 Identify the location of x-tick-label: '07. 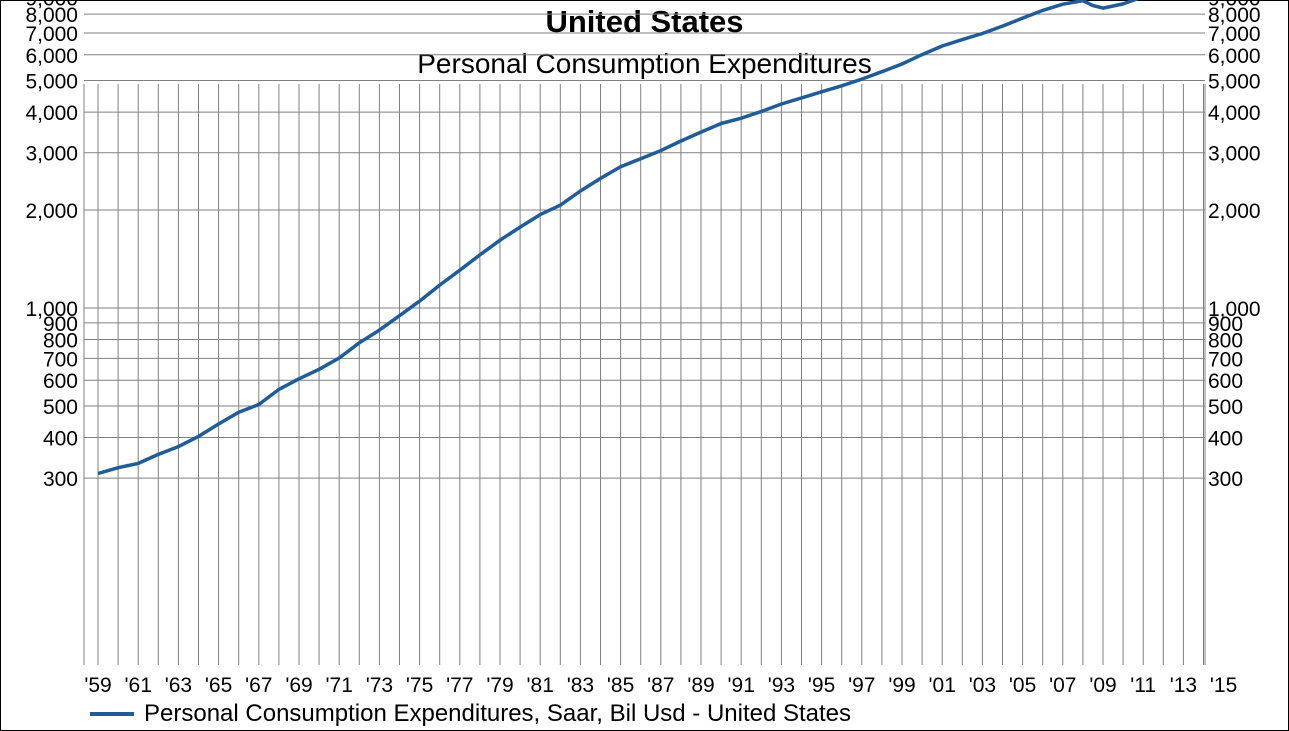
(1062, 685).